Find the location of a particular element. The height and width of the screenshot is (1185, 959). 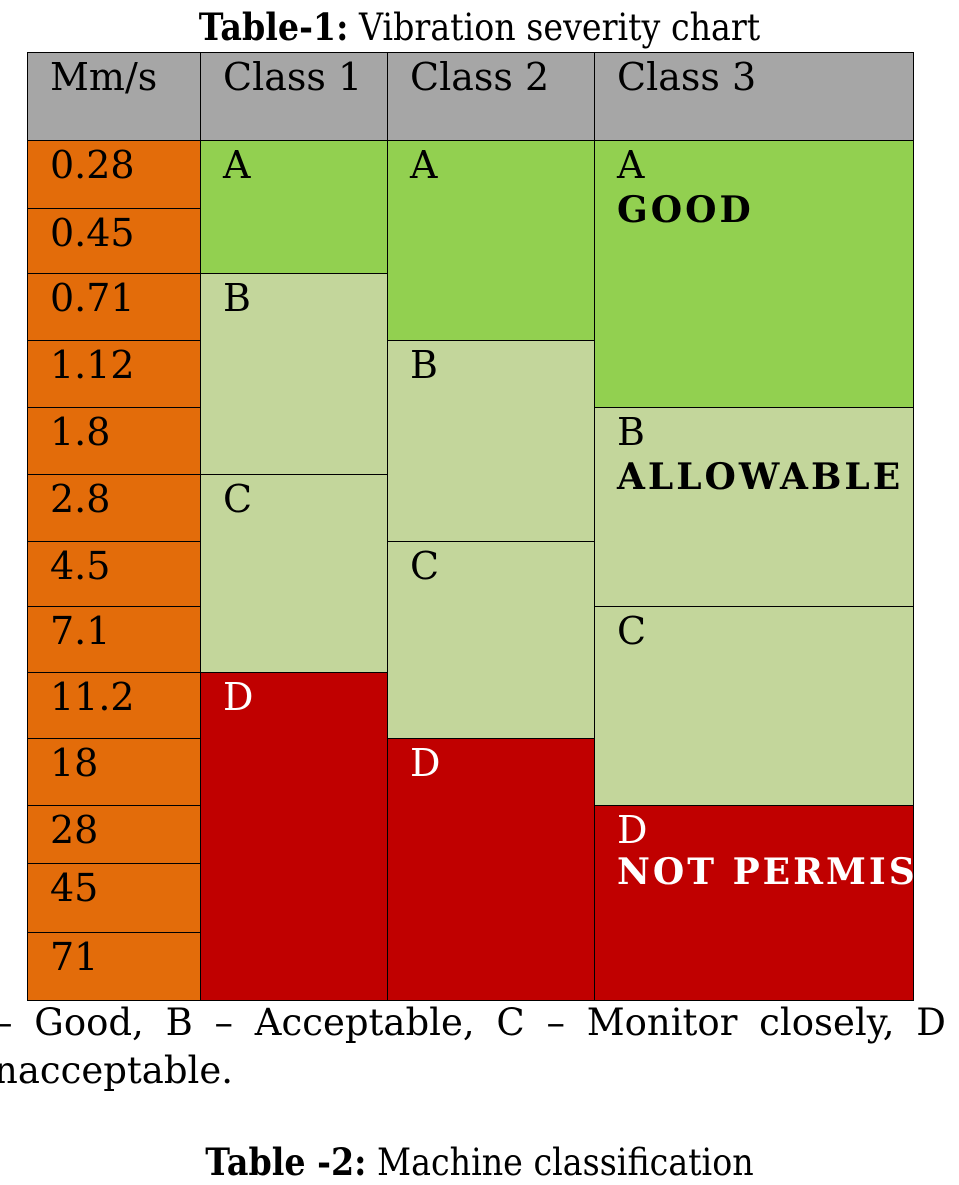

speed-cell: 1.12 is located at coordinates (114, 374).